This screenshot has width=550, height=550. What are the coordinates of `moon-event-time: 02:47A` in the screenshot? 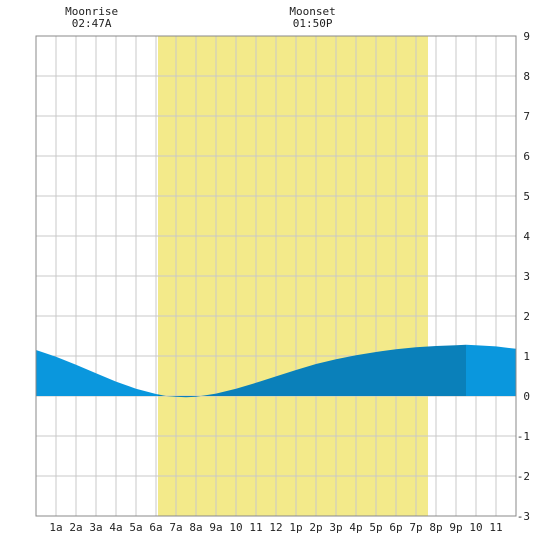 It's located at (92, 23).